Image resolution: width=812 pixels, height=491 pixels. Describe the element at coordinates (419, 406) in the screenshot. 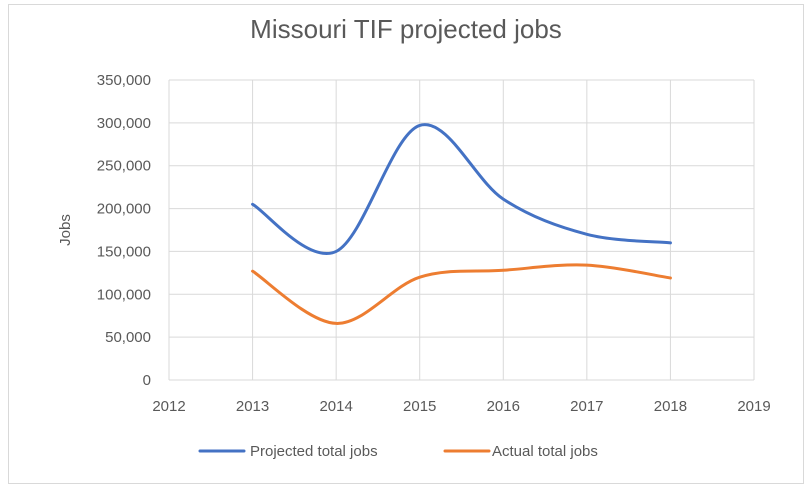

I see `x-tick-label: 2015` at that location.